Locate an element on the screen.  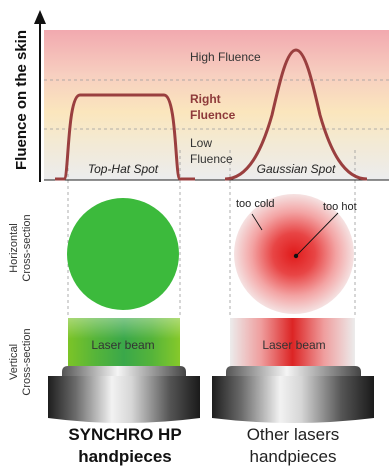
y-axis-title: Fluence on the skin is located at coordinates (21, 100).